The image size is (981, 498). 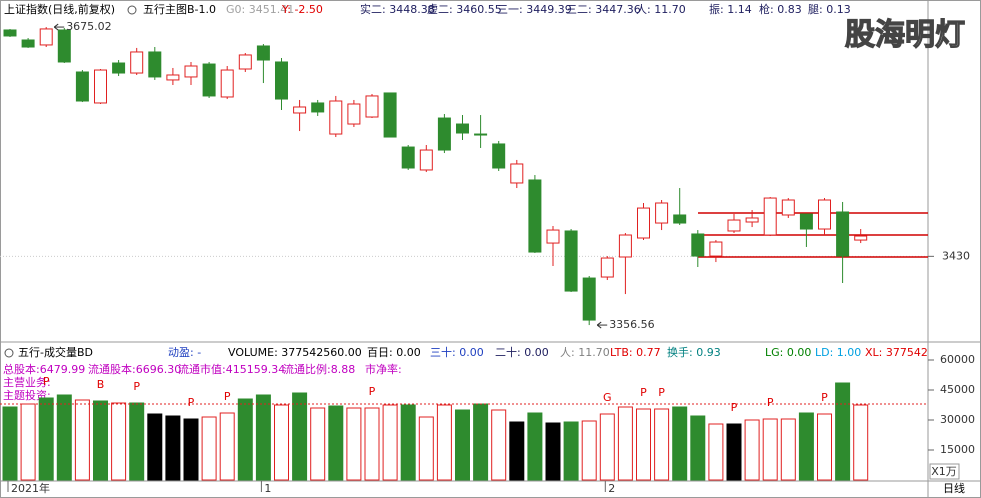 I want to click on unit-label: X1万, so click(x=944, y=471).